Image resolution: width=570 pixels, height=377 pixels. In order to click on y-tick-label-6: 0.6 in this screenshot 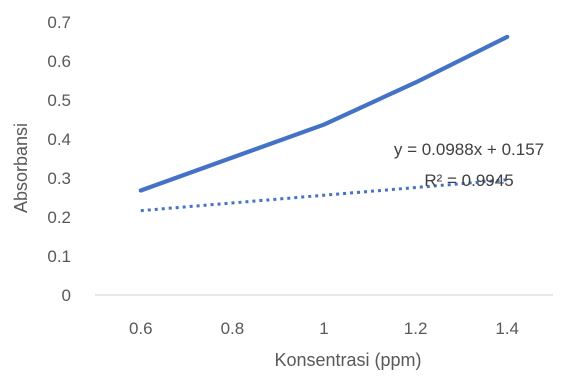, I will do `click(59, 61)`.